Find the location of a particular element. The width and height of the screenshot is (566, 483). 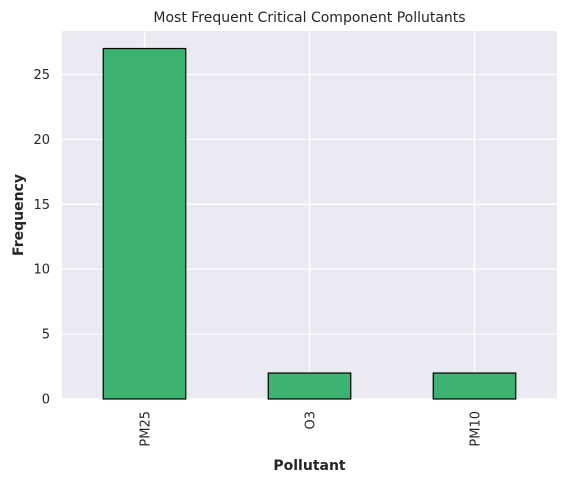

y-tick-labels: 0 5 10 15 20 25 is located at coordinates (41, 238).